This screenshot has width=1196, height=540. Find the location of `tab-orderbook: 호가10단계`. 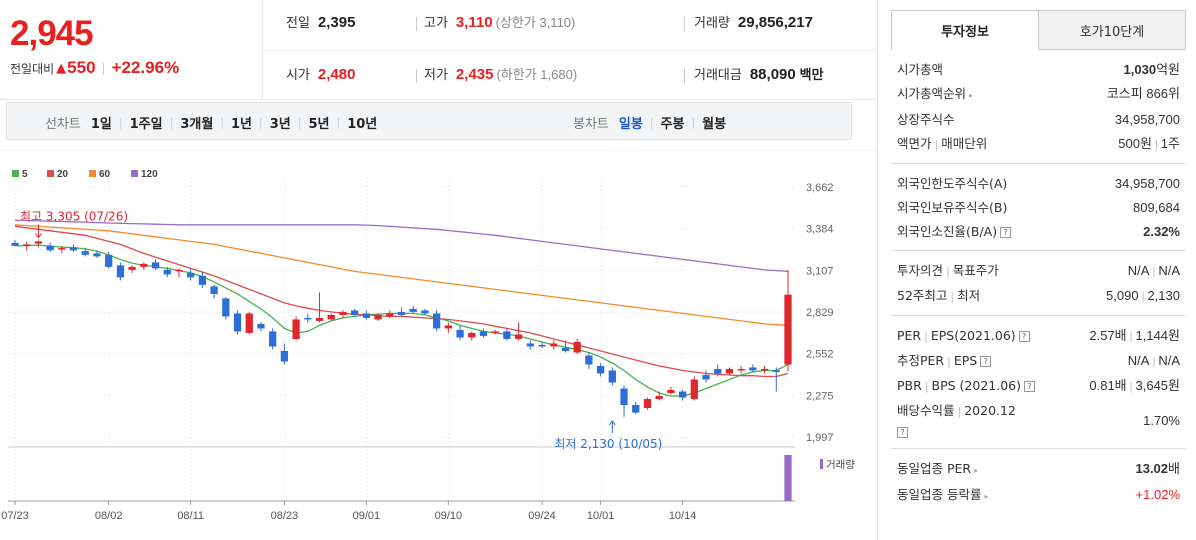

tab-orderbook: 호가10단계 is located at coordinates (1112, 30).